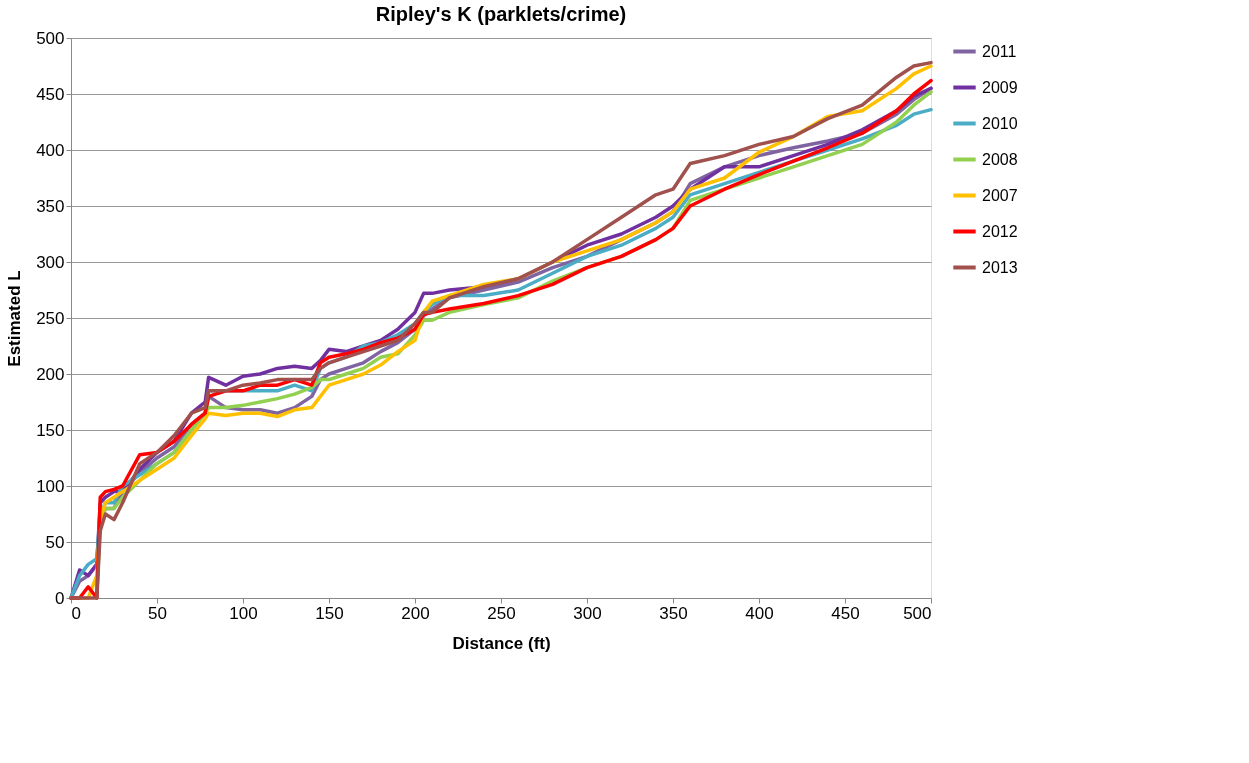 This screenshot has height=763, width=1249. Describe the element at coordinates (759, 613) in the screenshot. I see `x-tick-label: 400` at that location.